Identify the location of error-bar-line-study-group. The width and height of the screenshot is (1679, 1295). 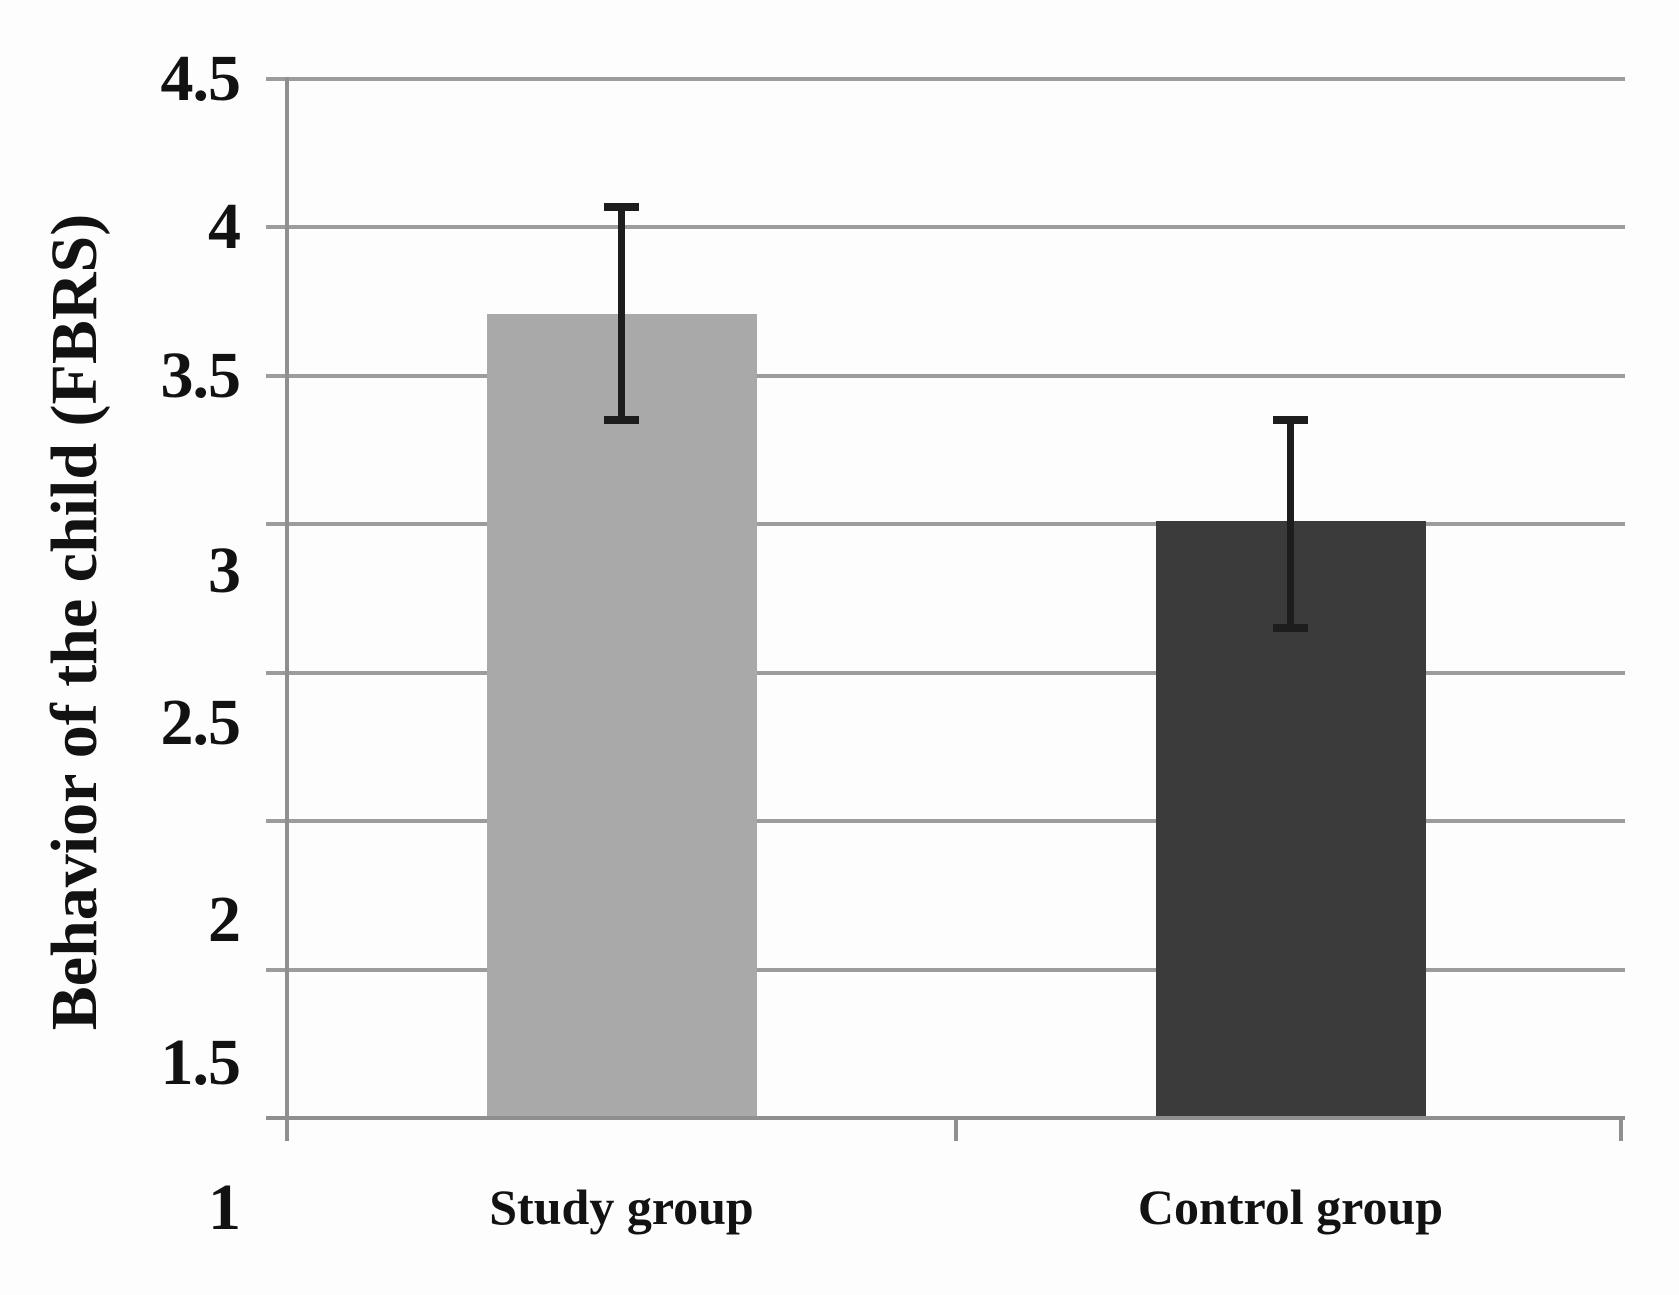
(621, 313).